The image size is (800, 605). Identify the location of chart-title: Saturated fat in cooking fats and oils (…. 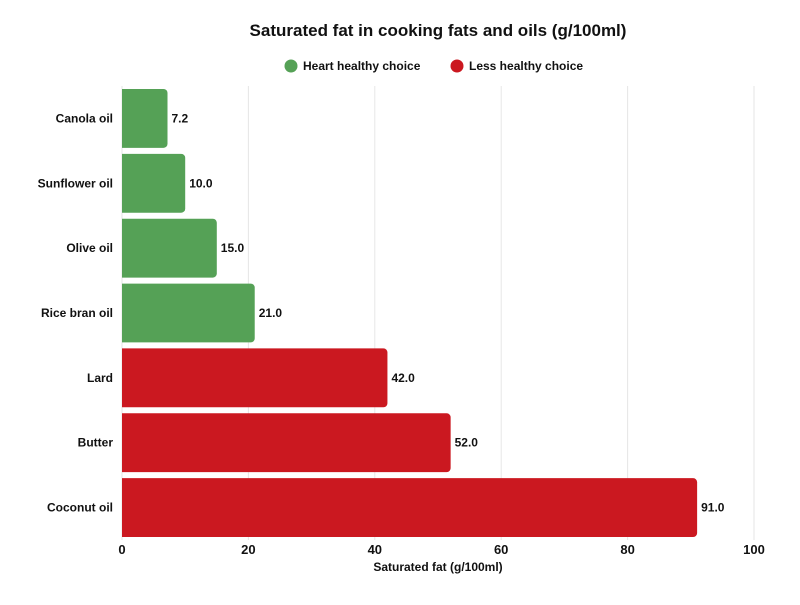
(438, 30).